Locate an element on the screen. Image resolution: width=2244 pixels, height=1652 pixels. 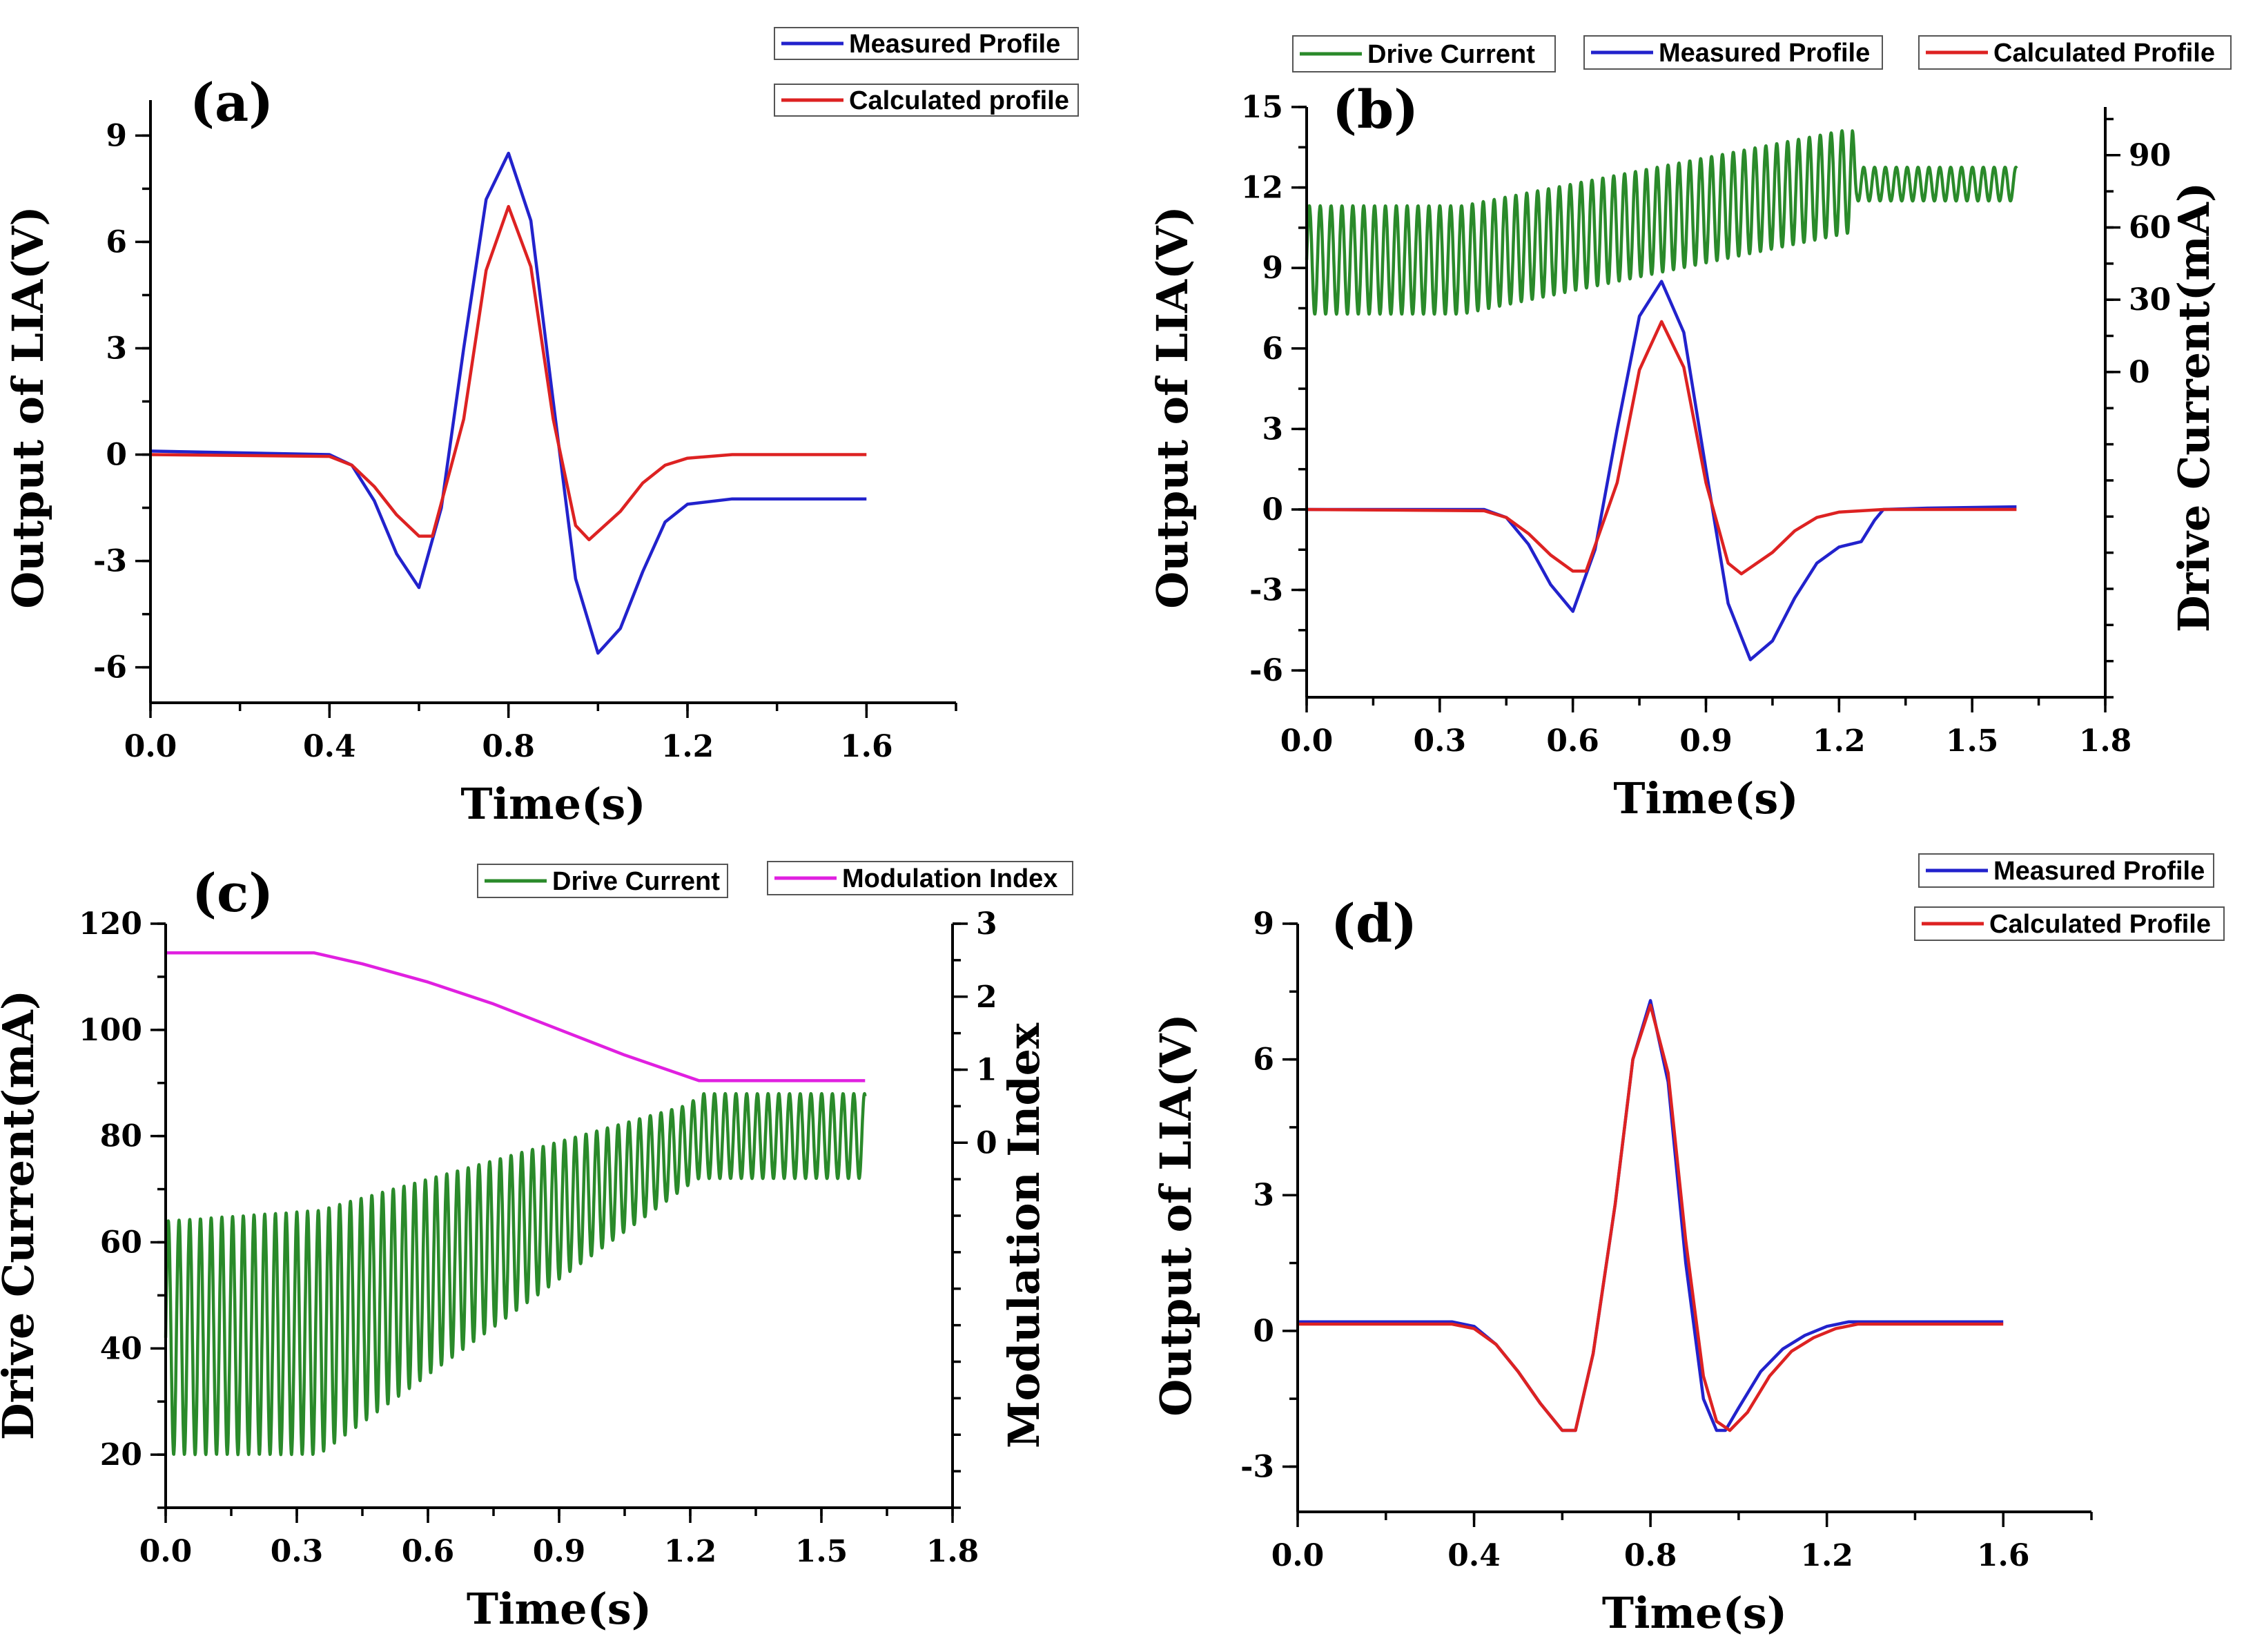
legend-entry-a-1: Calculated profile is located at coordinates (926, 101).